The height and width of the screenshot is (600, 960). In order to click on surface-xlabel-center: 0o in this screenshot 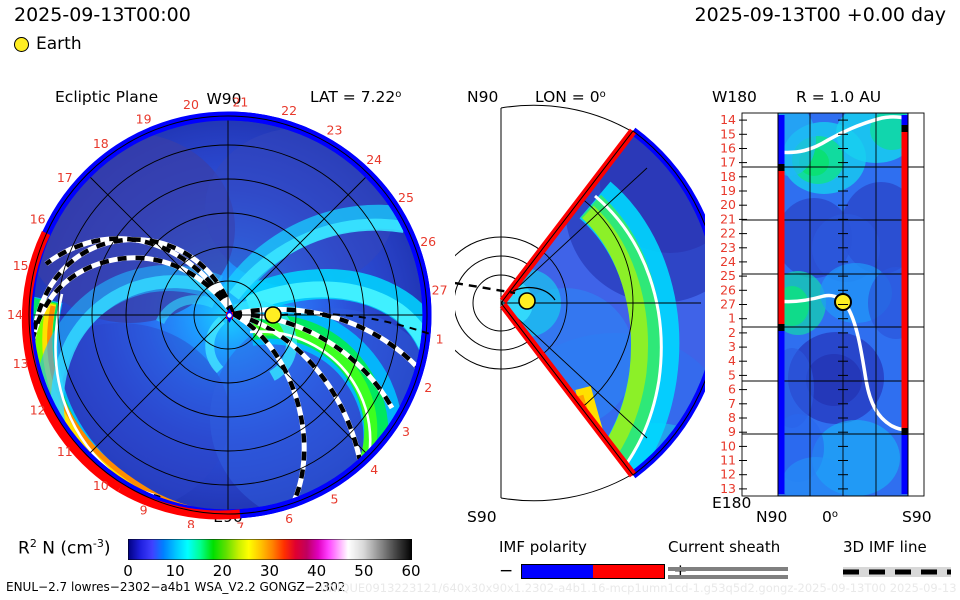, I will do `click(830, 517)`.